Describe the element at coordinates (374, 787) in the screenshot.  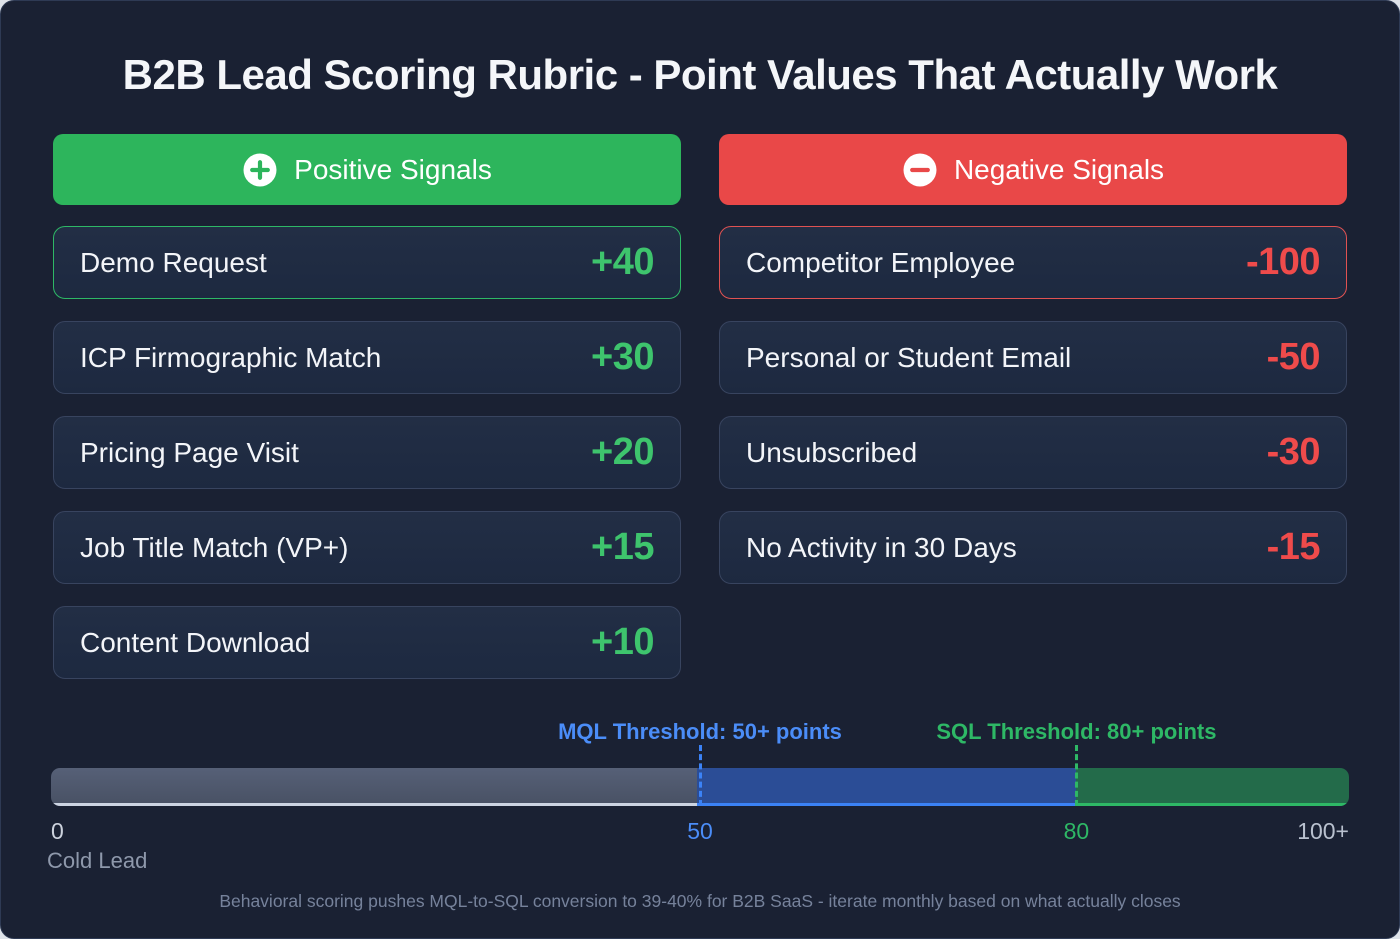
I see `cold-lead-segment` at that location.